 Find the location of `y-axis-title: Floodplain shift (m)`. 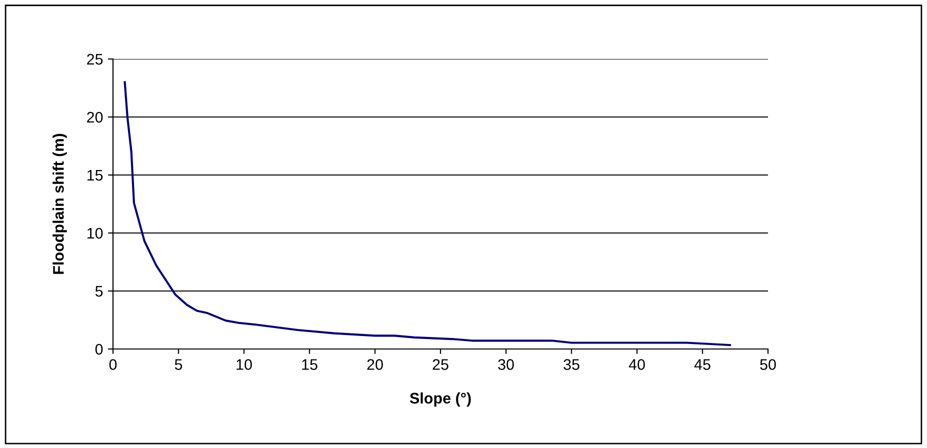

y-axis-title: Floodplain shift (m) is located at coordinates (59, 204).